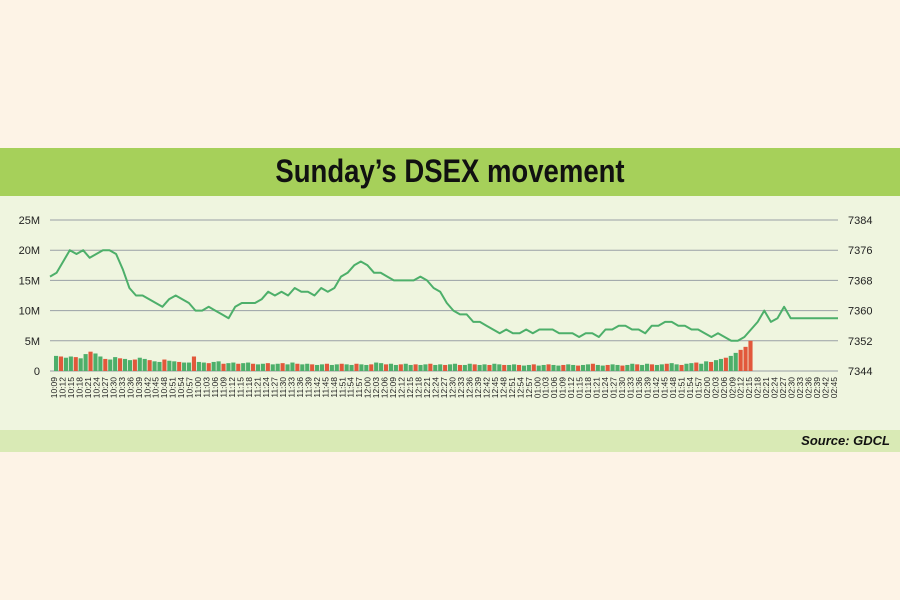 The height and width of the screenshot is (600, 900). I want to click on time-label: 11:15, so click(241, 387).